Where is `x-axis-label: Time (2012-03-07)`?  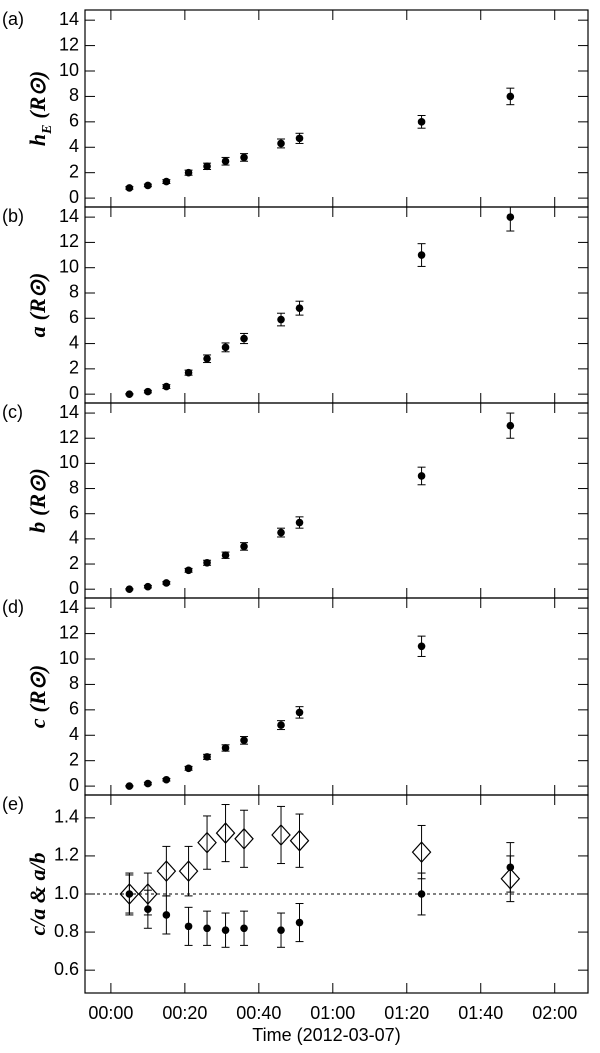 x-axis-label: Time (2012-03-07) is located at coordinates (326, 1035).